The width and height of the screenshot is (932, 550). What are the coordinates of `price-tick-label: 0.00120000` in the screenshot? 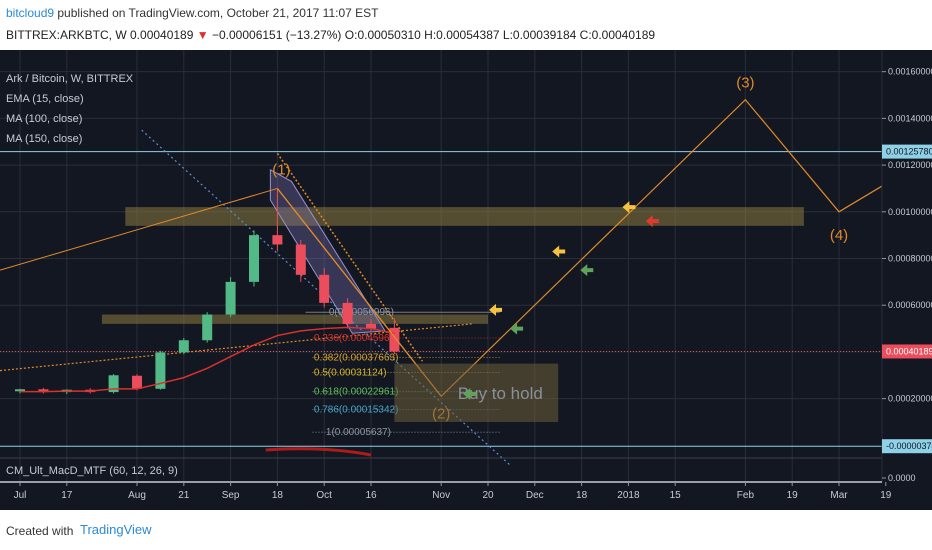 It's located at (910, 165).